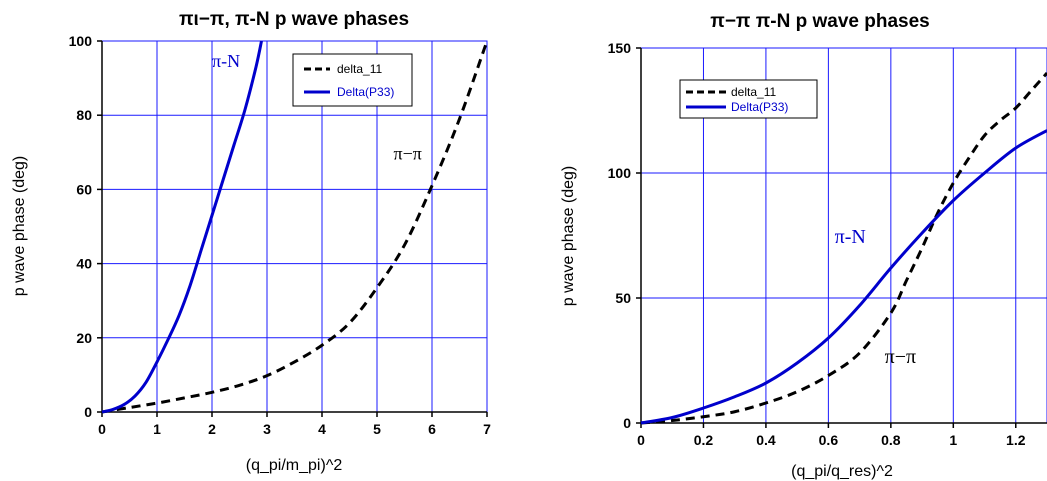  Describe the element at coordinates (819, 21) in the screenshot. I see `chart-title: π−π π-N p wave phases` at that location.